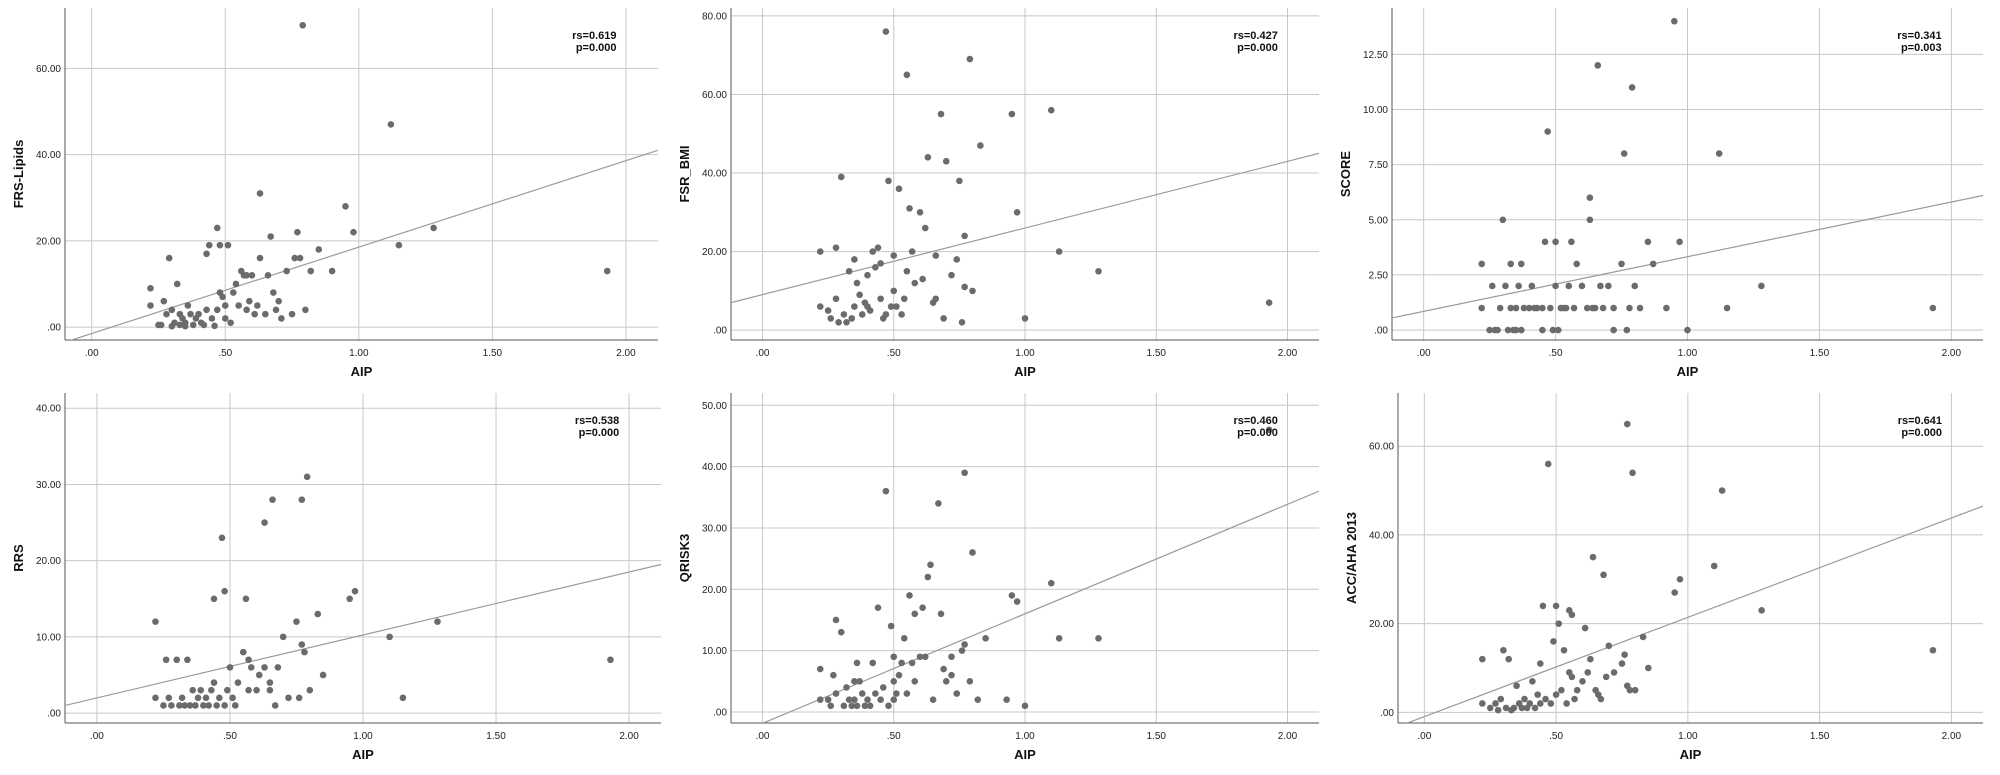  What do you see at coordinates (1687, 256) in the screenshot?
I see `regression-line` at bounding box center [1687, 256].